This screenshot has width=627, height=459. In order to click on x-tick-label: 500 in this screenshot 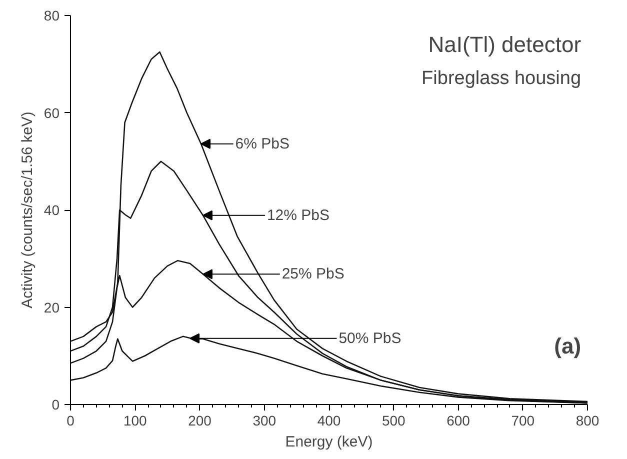, I will do `click(394, 420)`.